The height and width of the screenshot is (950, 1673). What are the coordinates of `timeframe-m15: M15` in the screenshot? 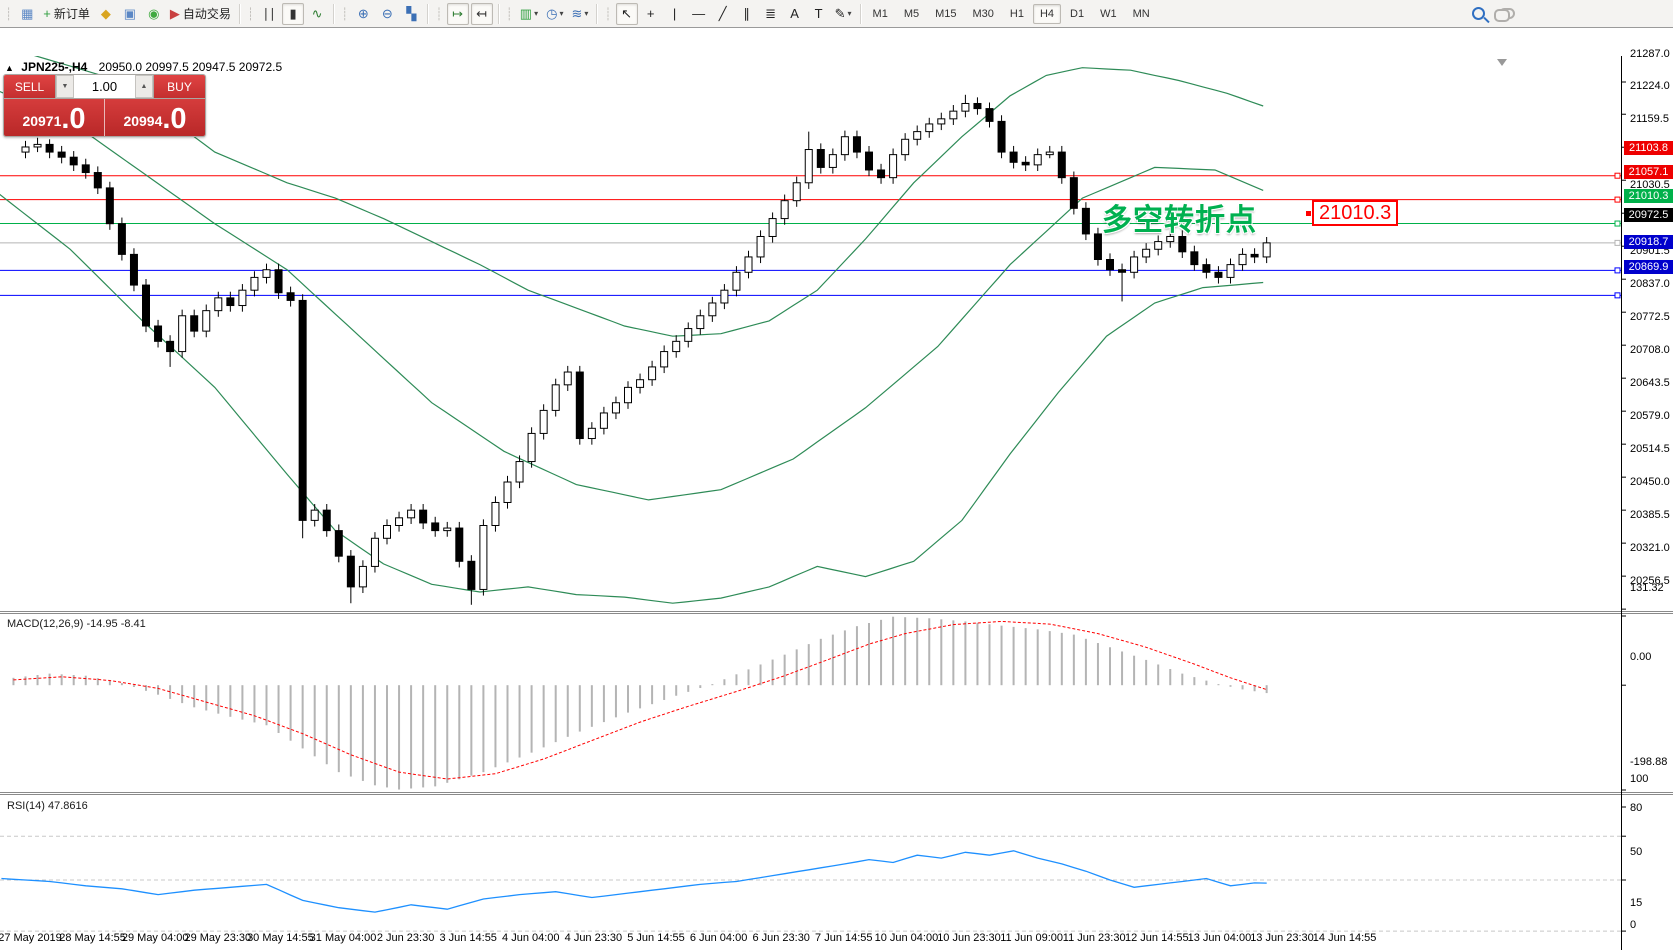 It's located at (946, 13).